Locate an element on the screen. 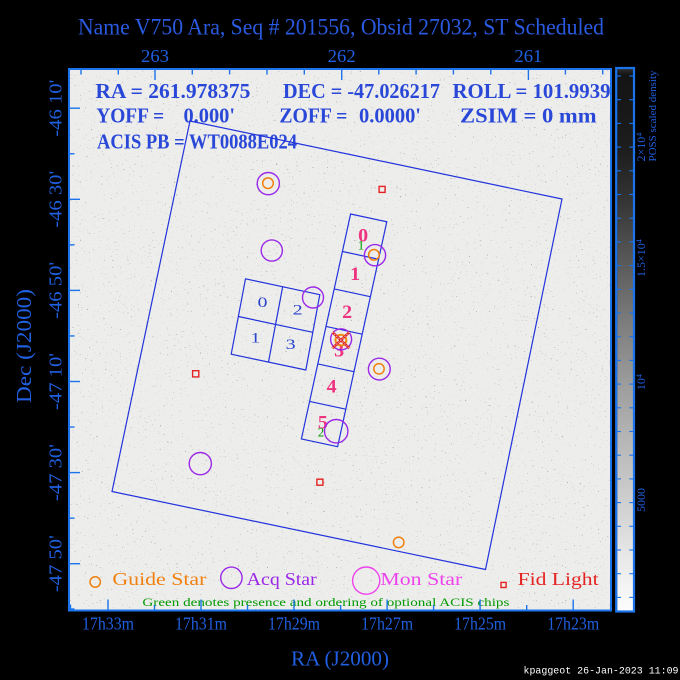 The width and height of the screenshot is (680, 680). svg-text: Dec (J2000) is located at coordinates (24, 346).